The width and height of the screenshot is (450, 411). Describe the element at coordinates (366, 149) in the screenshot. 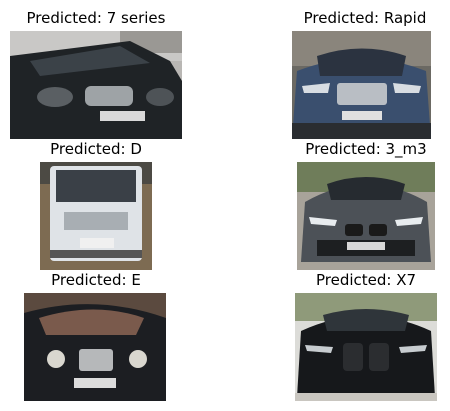

I see `prediction-caption: Predicted: 3_m3` at that location.